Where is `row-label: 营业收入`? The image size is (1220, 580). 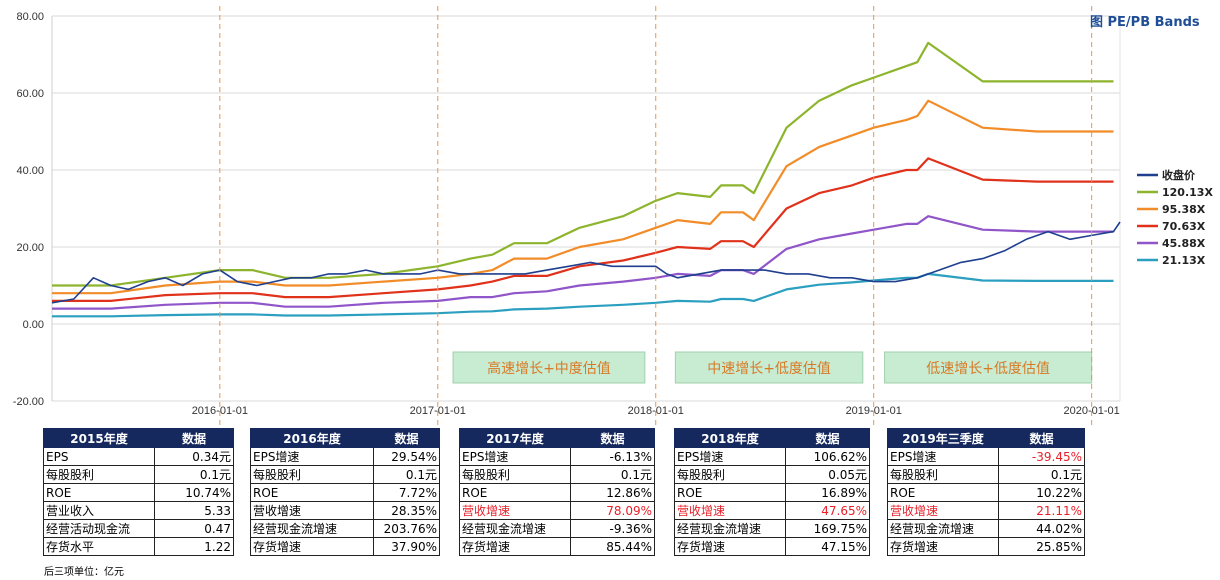
row-label: 营业收入 is located at coordinates (99, 510).